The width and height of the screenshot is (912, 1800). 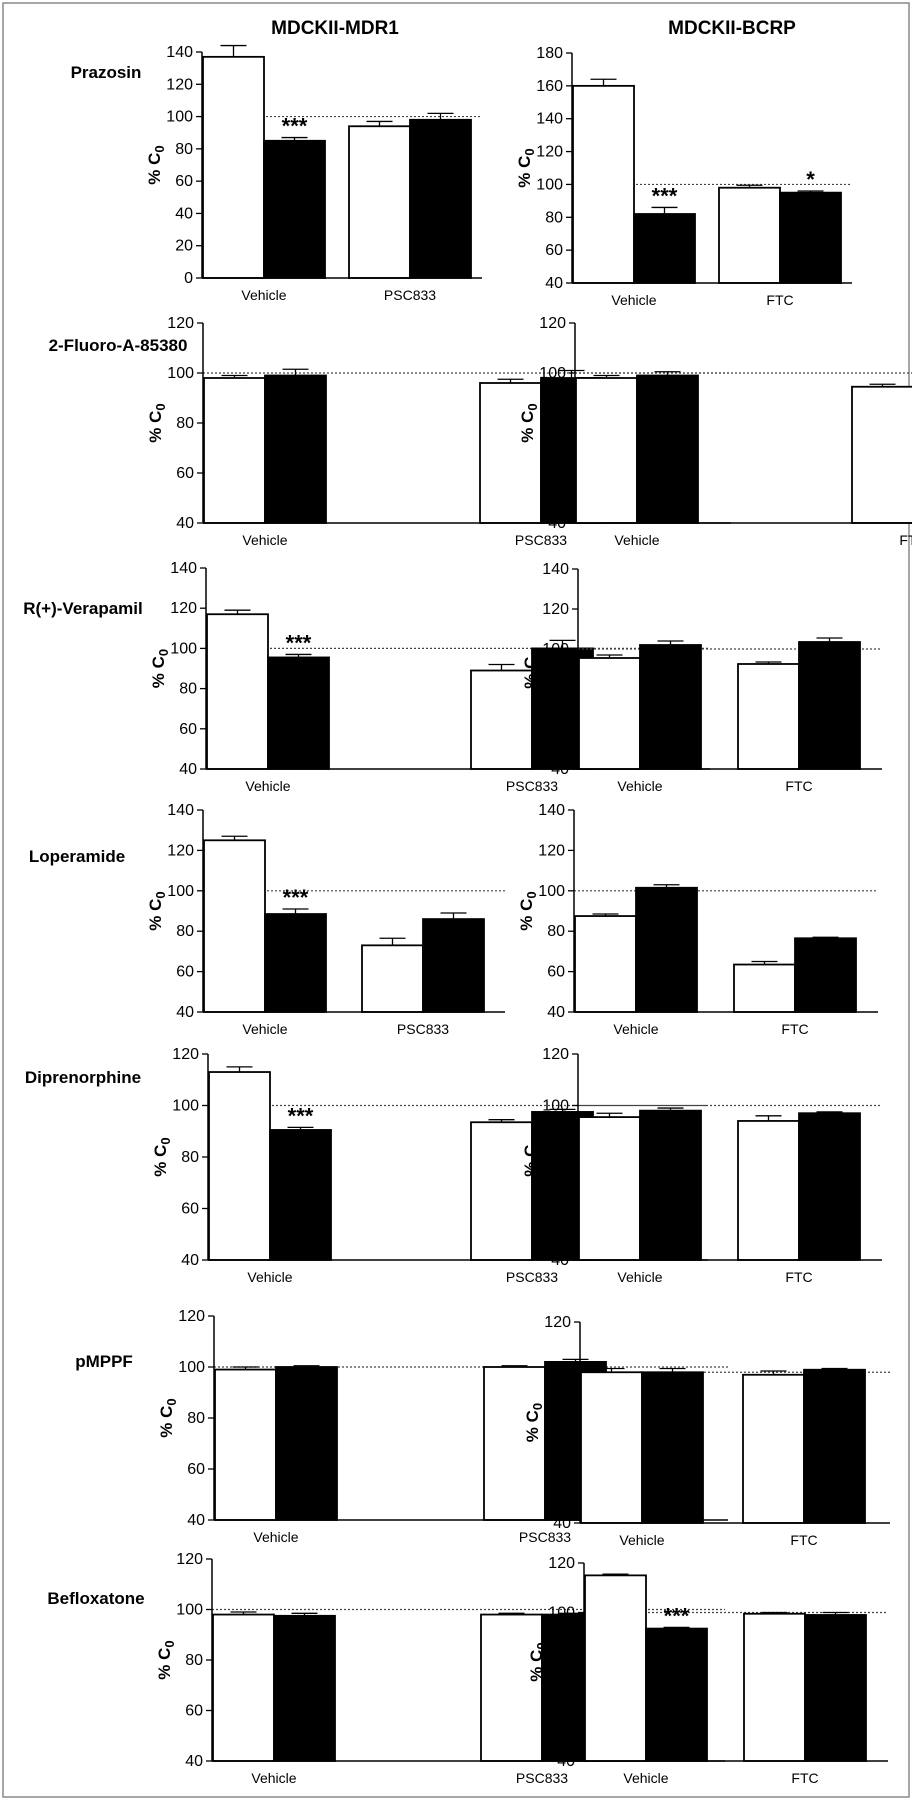 I want to click on panel-9: Vehicle FTC 40 60 80 100 120 % C0, so click(x=701, y=1165).